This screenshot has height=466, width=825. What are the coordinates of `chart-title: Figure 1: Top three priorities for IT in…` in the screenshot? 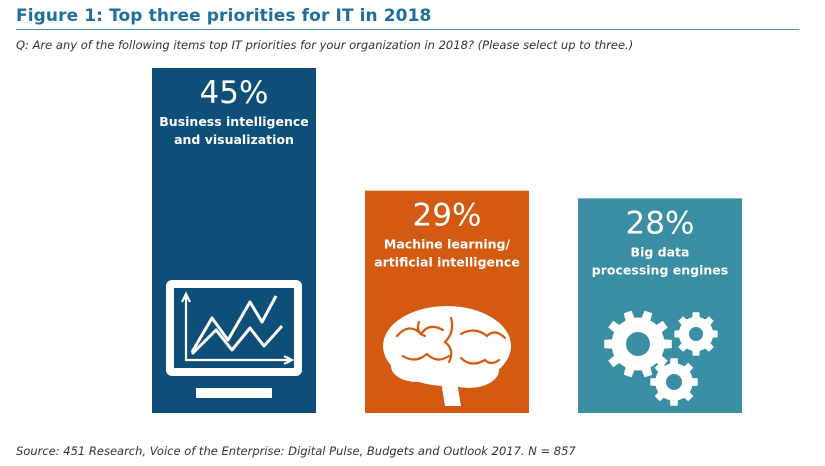 It's located at (224, 16).